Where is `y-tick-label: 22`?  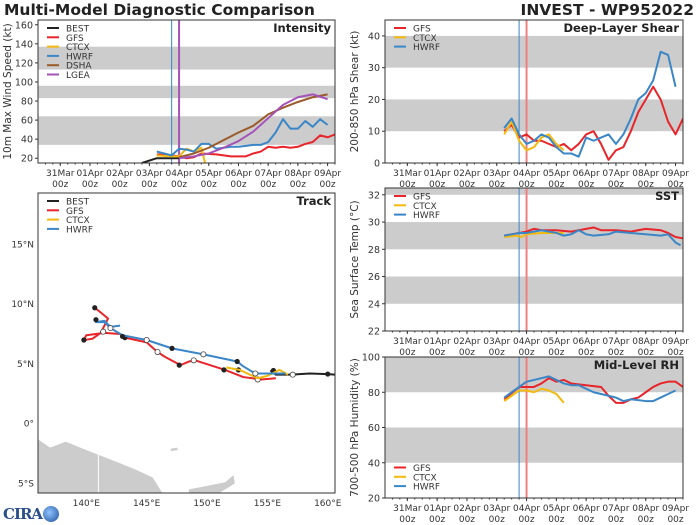
y-tick-label: 22 is located at coordinates (374, 332).